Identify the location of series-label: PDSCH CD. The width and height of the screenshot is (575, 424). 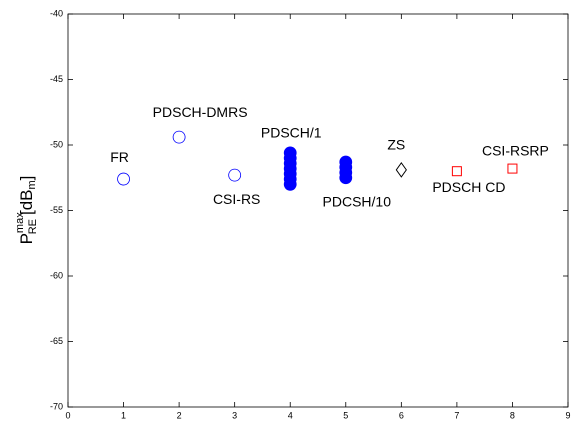
(468, 187).